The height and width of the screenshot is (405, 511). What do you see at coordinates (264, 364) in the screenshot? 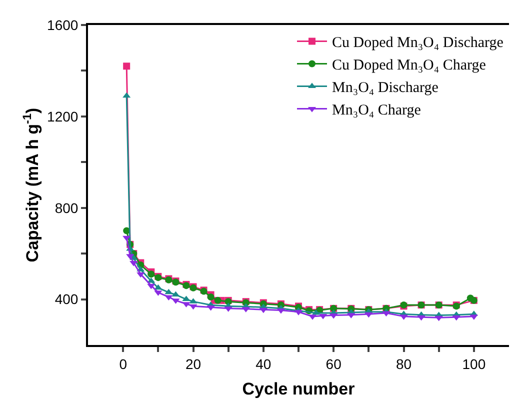
I see `x-tick-label: 40` at bounding box center [264, 364].